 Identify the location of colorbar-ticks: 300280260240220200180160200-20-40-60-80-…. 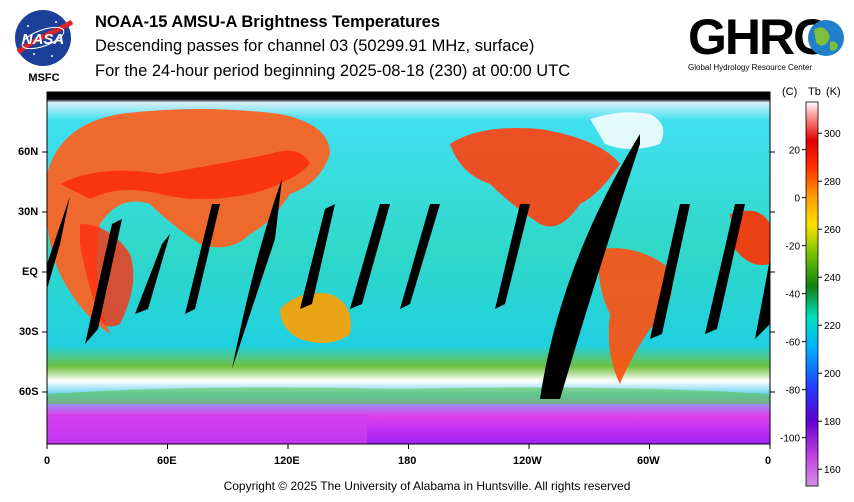
(810, 302).